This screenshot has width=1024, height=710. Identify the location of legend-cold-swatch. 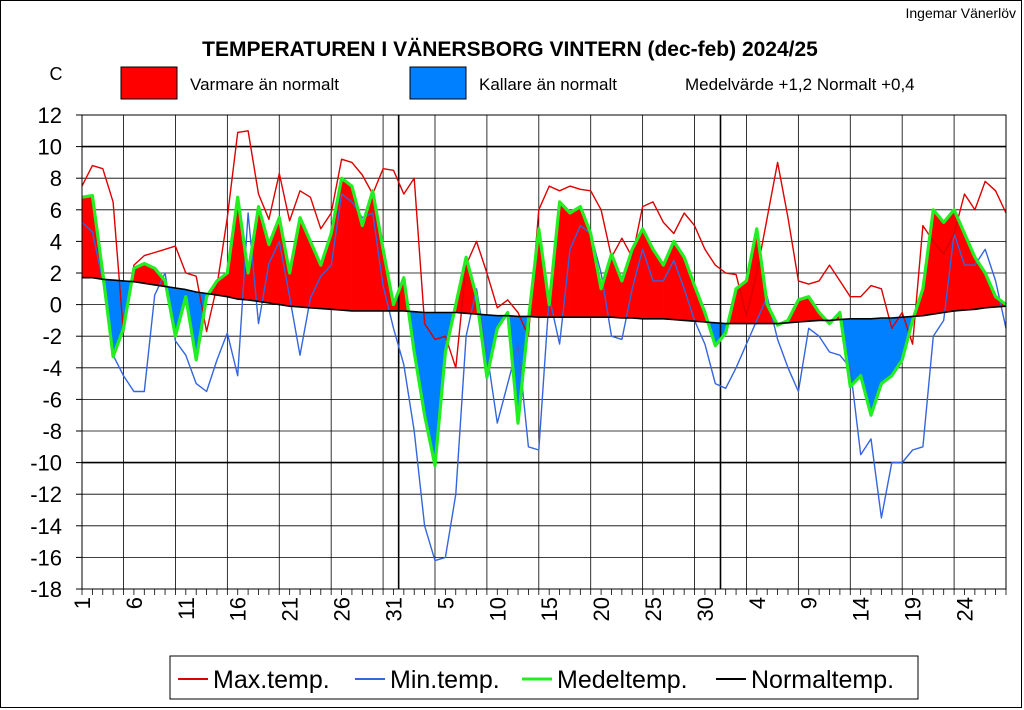
(438, 83).